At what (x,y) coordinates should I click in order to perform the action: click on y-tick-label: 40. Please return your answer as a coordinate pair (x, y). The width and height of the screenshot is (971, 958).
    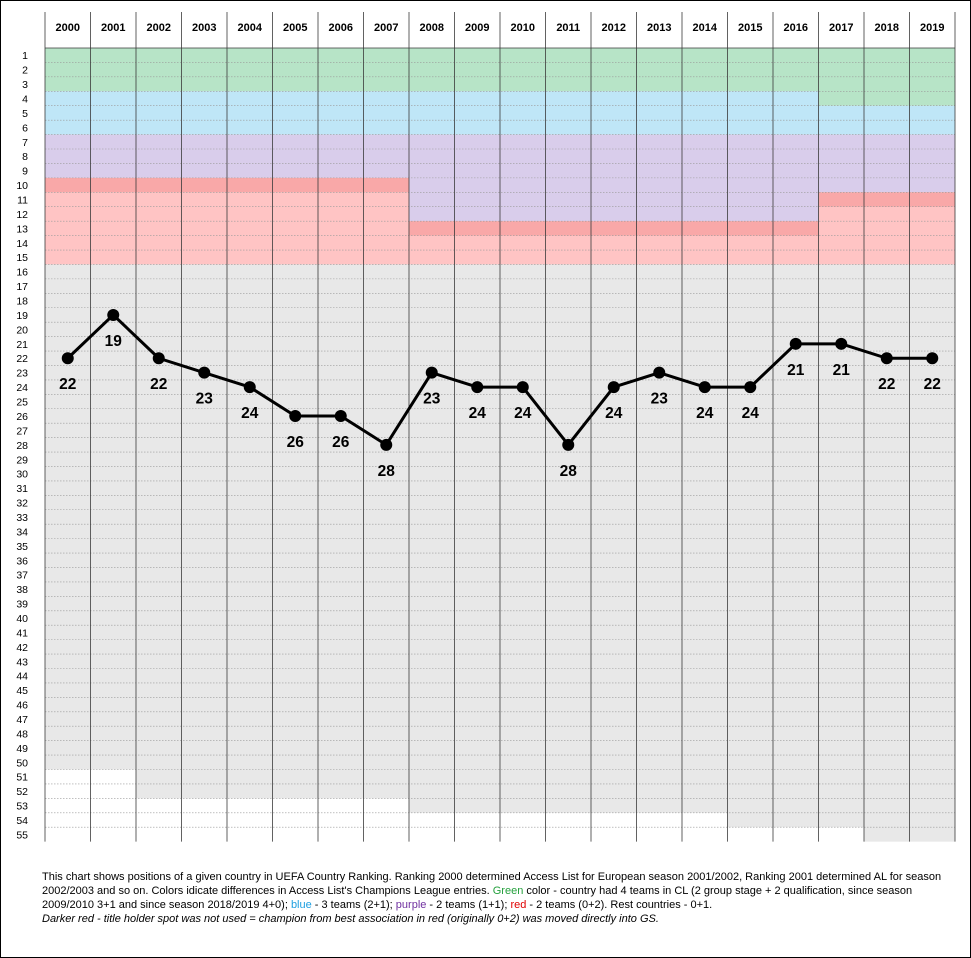
    Looking at the image, I should click on (22, 619).